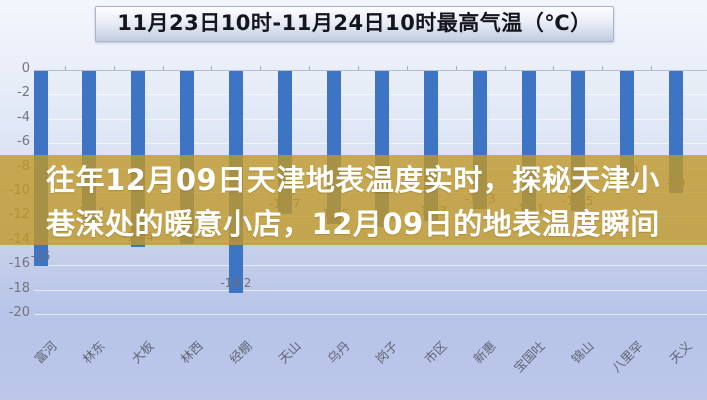  What do you see at coordinates (353, 180) in the screenshot?
I see `overlay-text-line1: 往年12月09日天津地表温度实时，探秘天津小` at bounding box center [353, 180].